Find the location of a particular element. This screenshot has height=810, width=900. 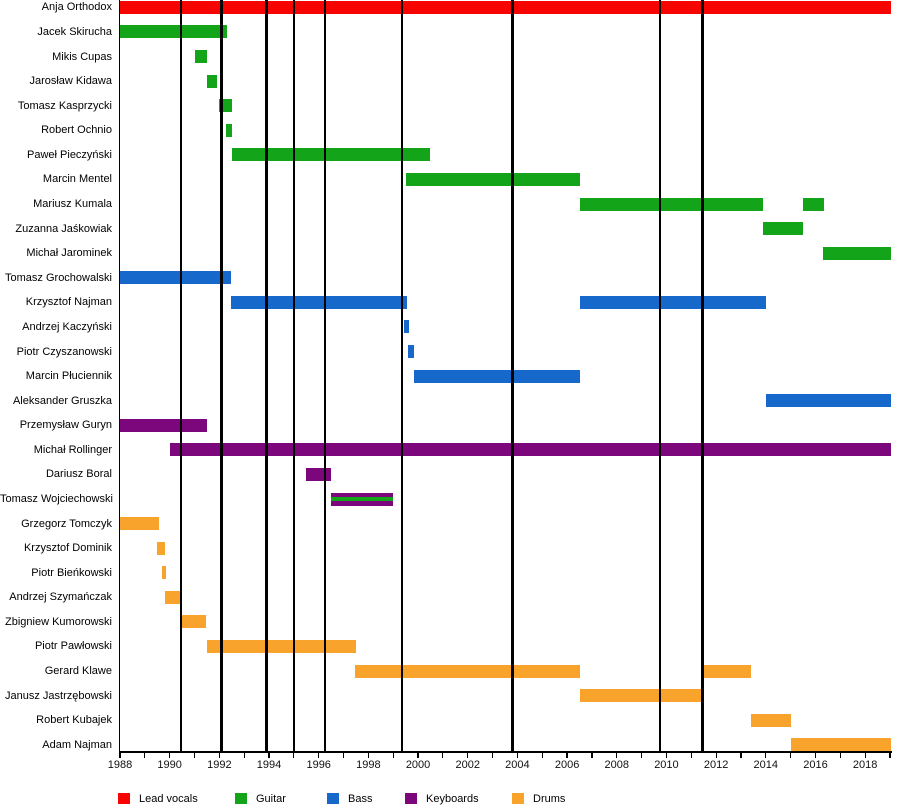

member-label: Piotr Bieńkowski is located at coordinates (71, 572).